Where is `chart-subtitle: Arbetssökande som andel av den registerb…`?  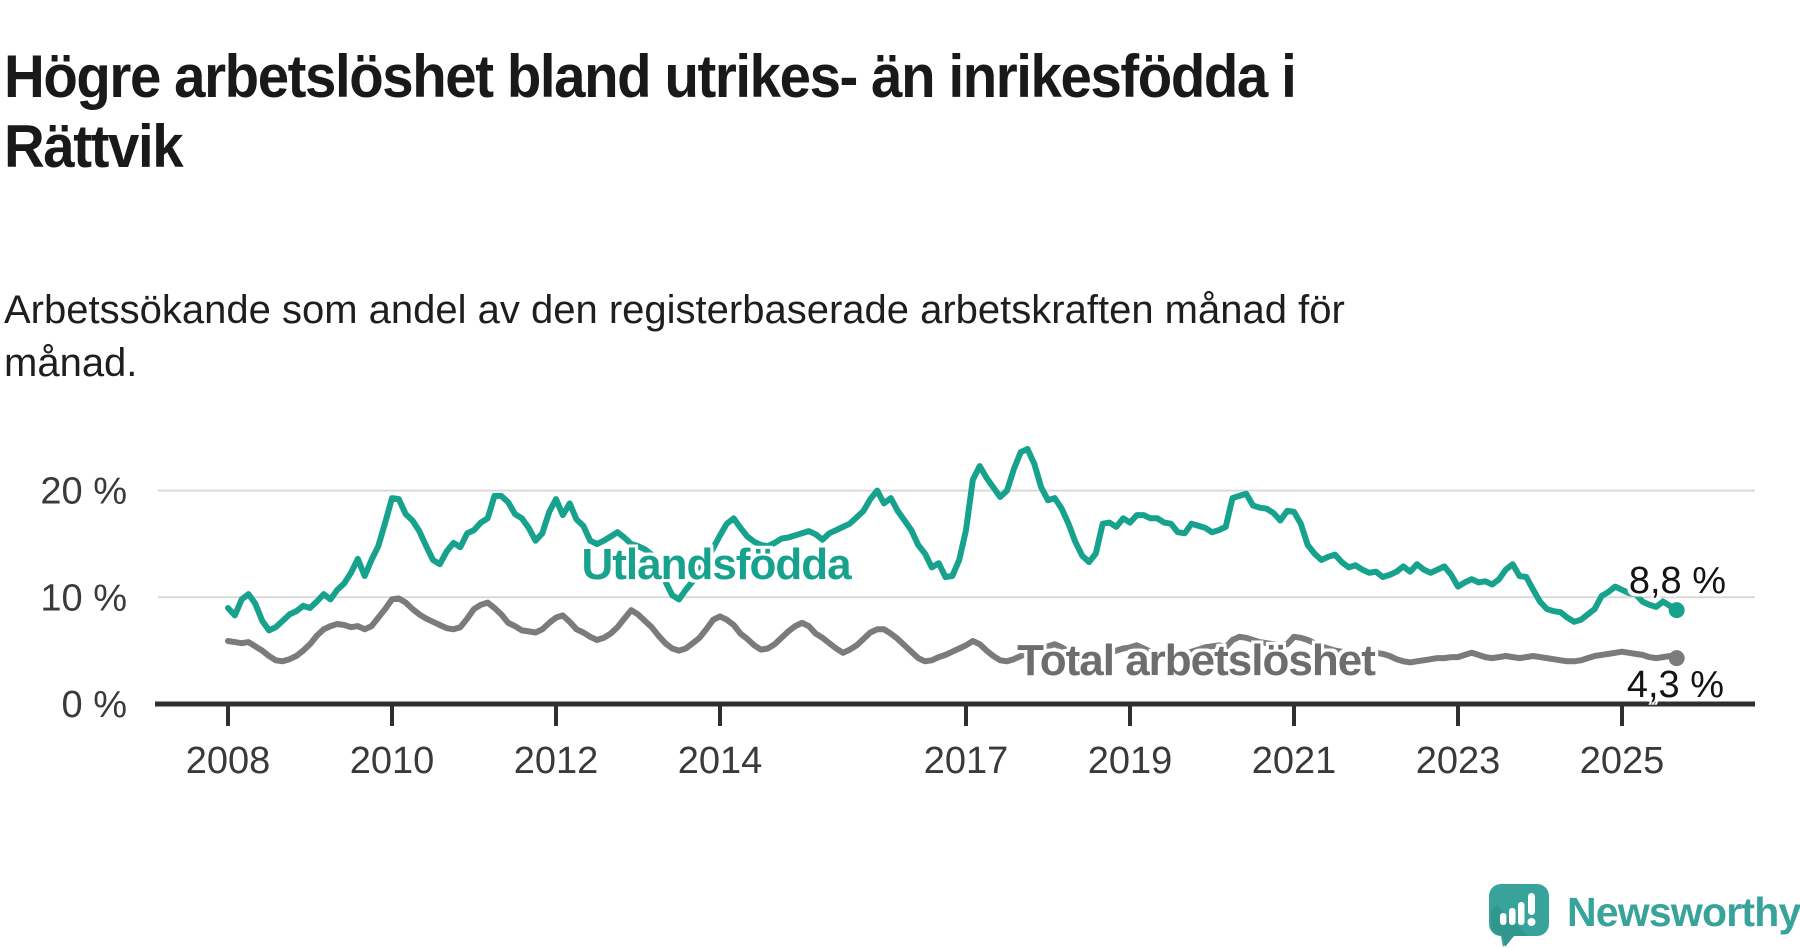 chart-subtitle: Arbetssökande som andel av den registerb… is located at coordinates (674, 336).